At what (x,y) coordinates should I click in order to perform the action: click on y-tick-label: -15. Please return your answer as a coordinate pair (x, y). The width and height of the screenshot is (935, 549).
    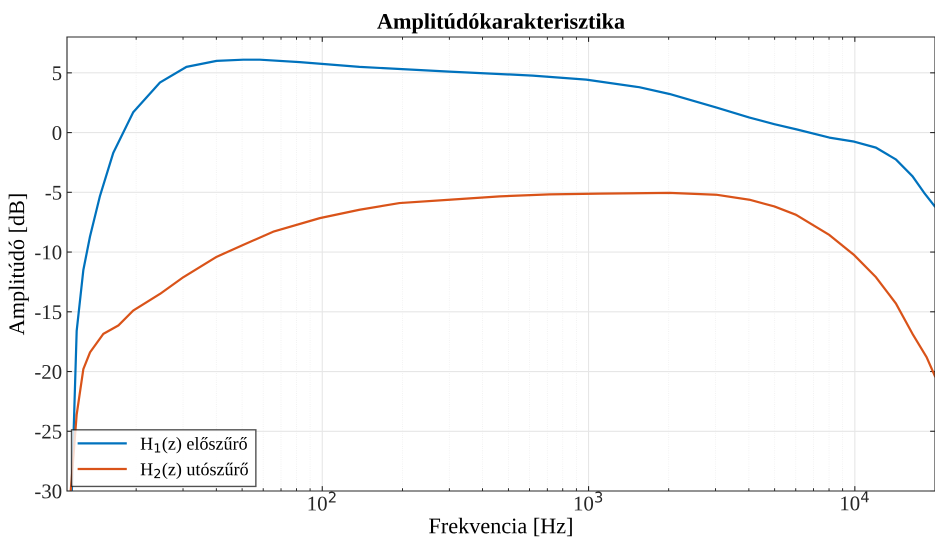
    Looking at the image, I should click on (48, 312).